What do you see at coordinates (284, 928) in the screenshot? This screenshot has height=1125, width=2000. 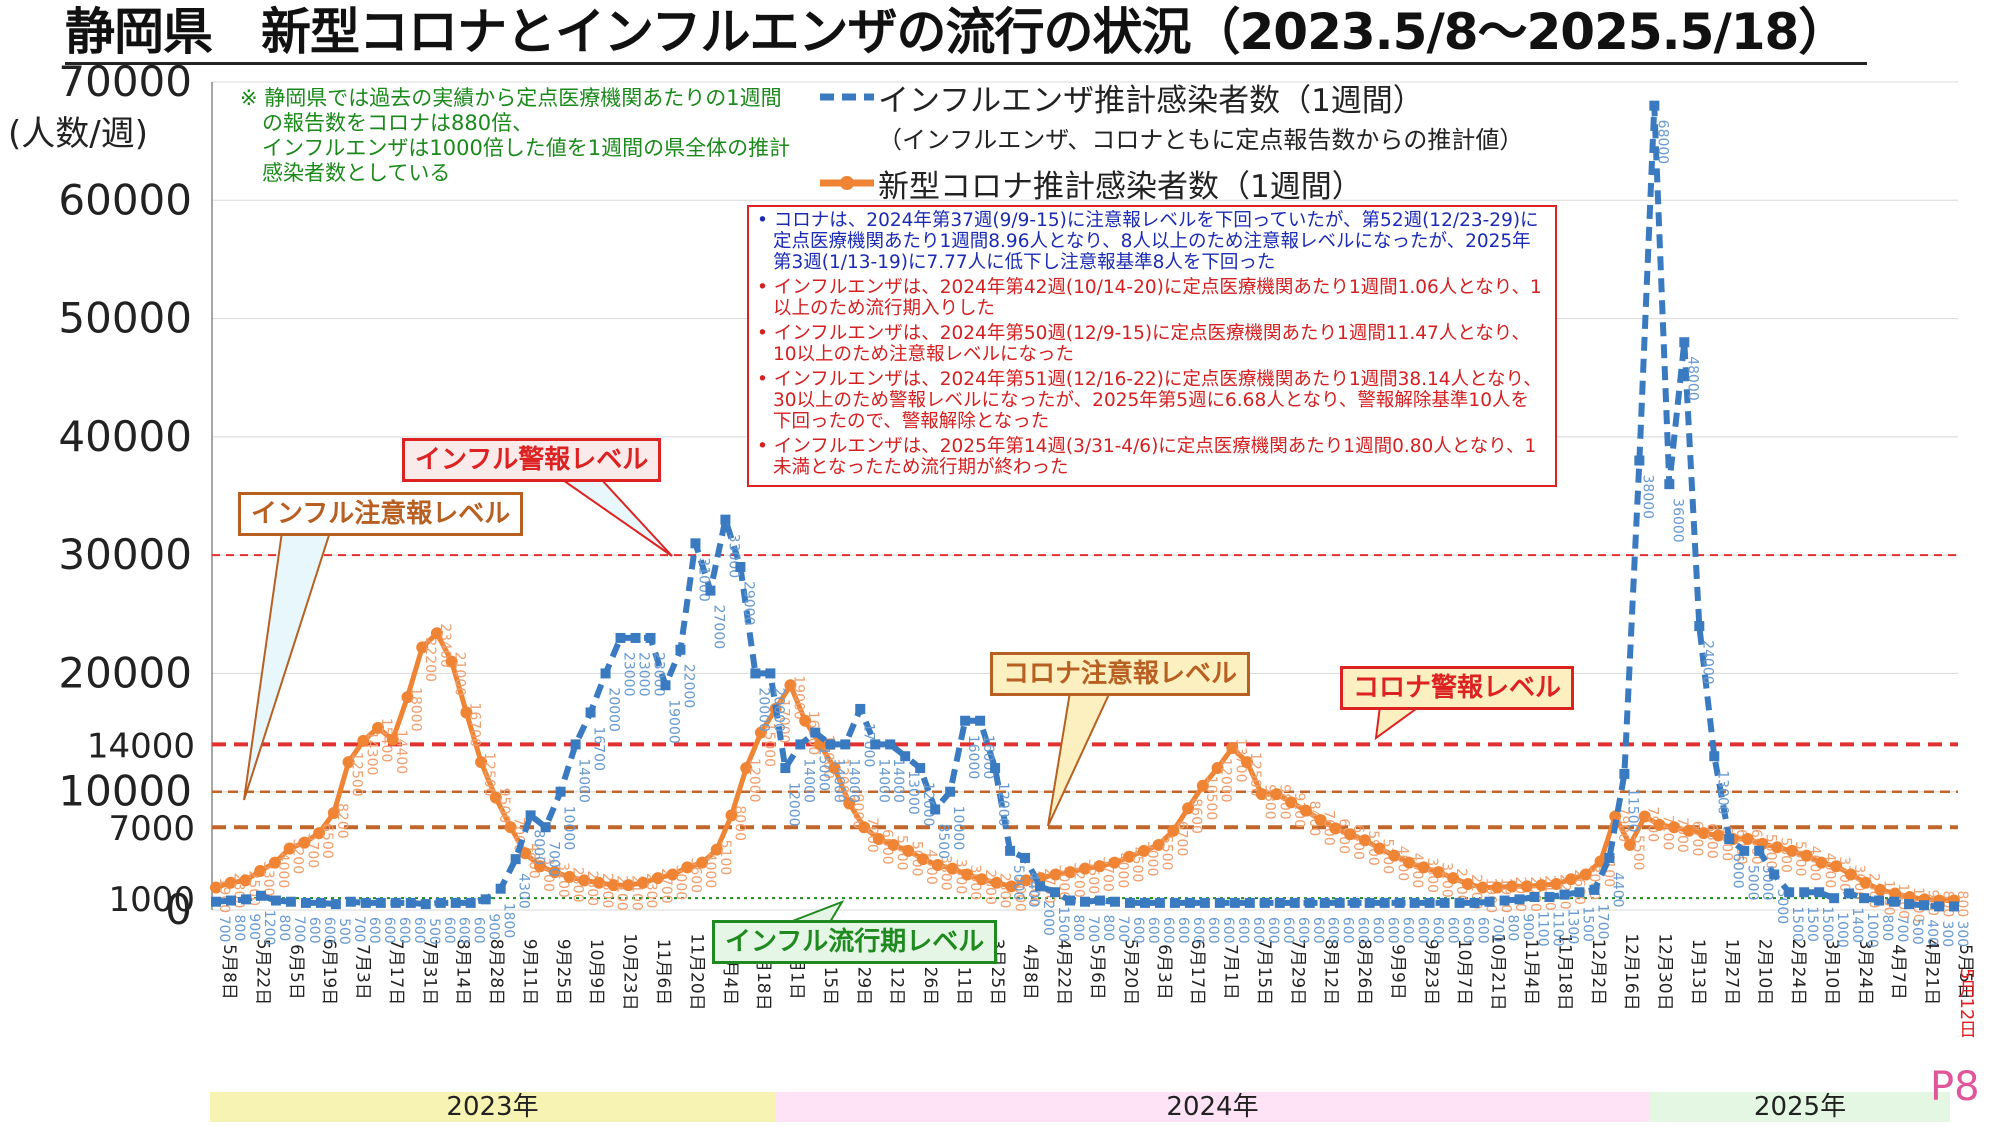 I see `flu-value-4: 800` at bounding box center [284, 928].